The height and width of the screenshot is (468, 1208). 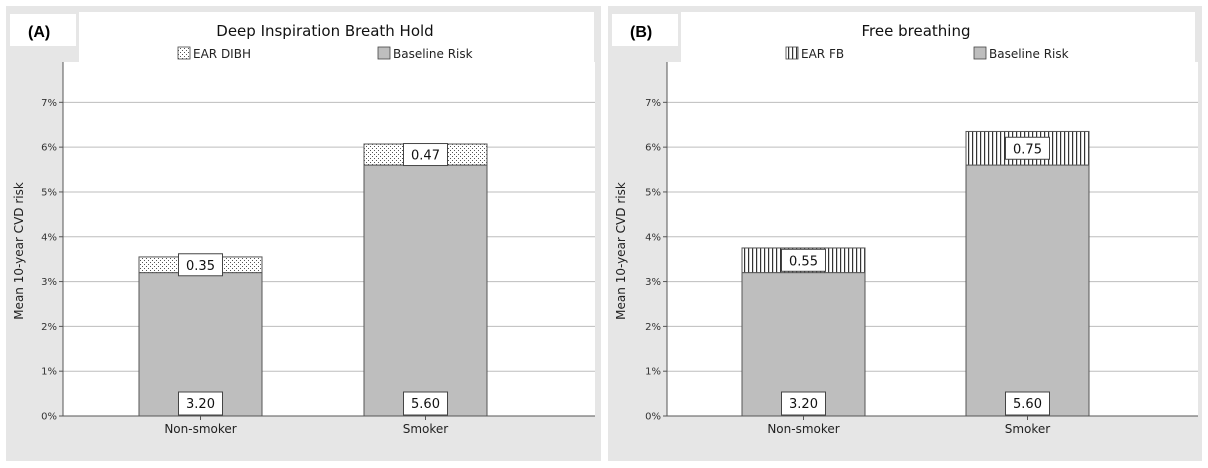 I want to click on data-label: 0.47, so click(x=425, y=156).